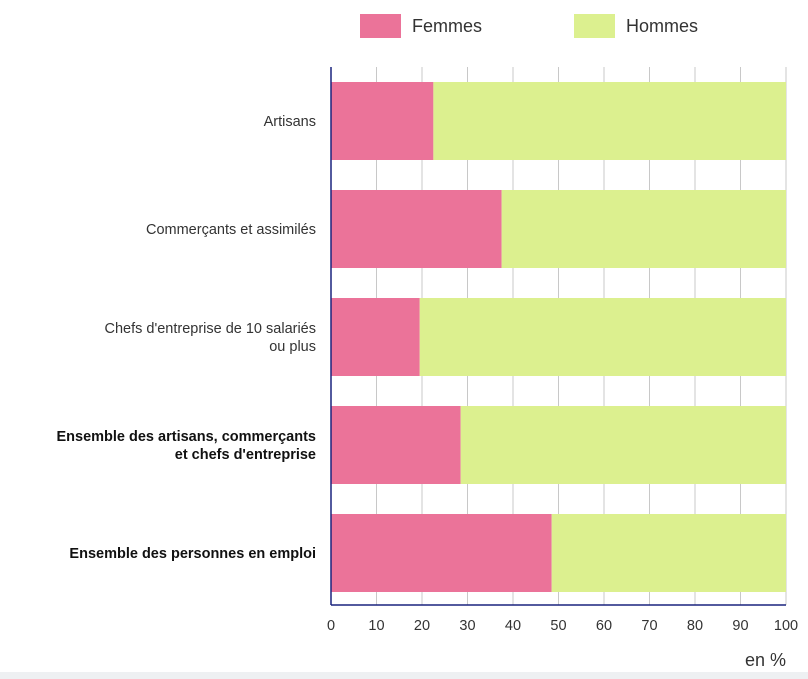  I want to click on category-label-line: Ensemble des artisans, commerçants, so click(186, 437).